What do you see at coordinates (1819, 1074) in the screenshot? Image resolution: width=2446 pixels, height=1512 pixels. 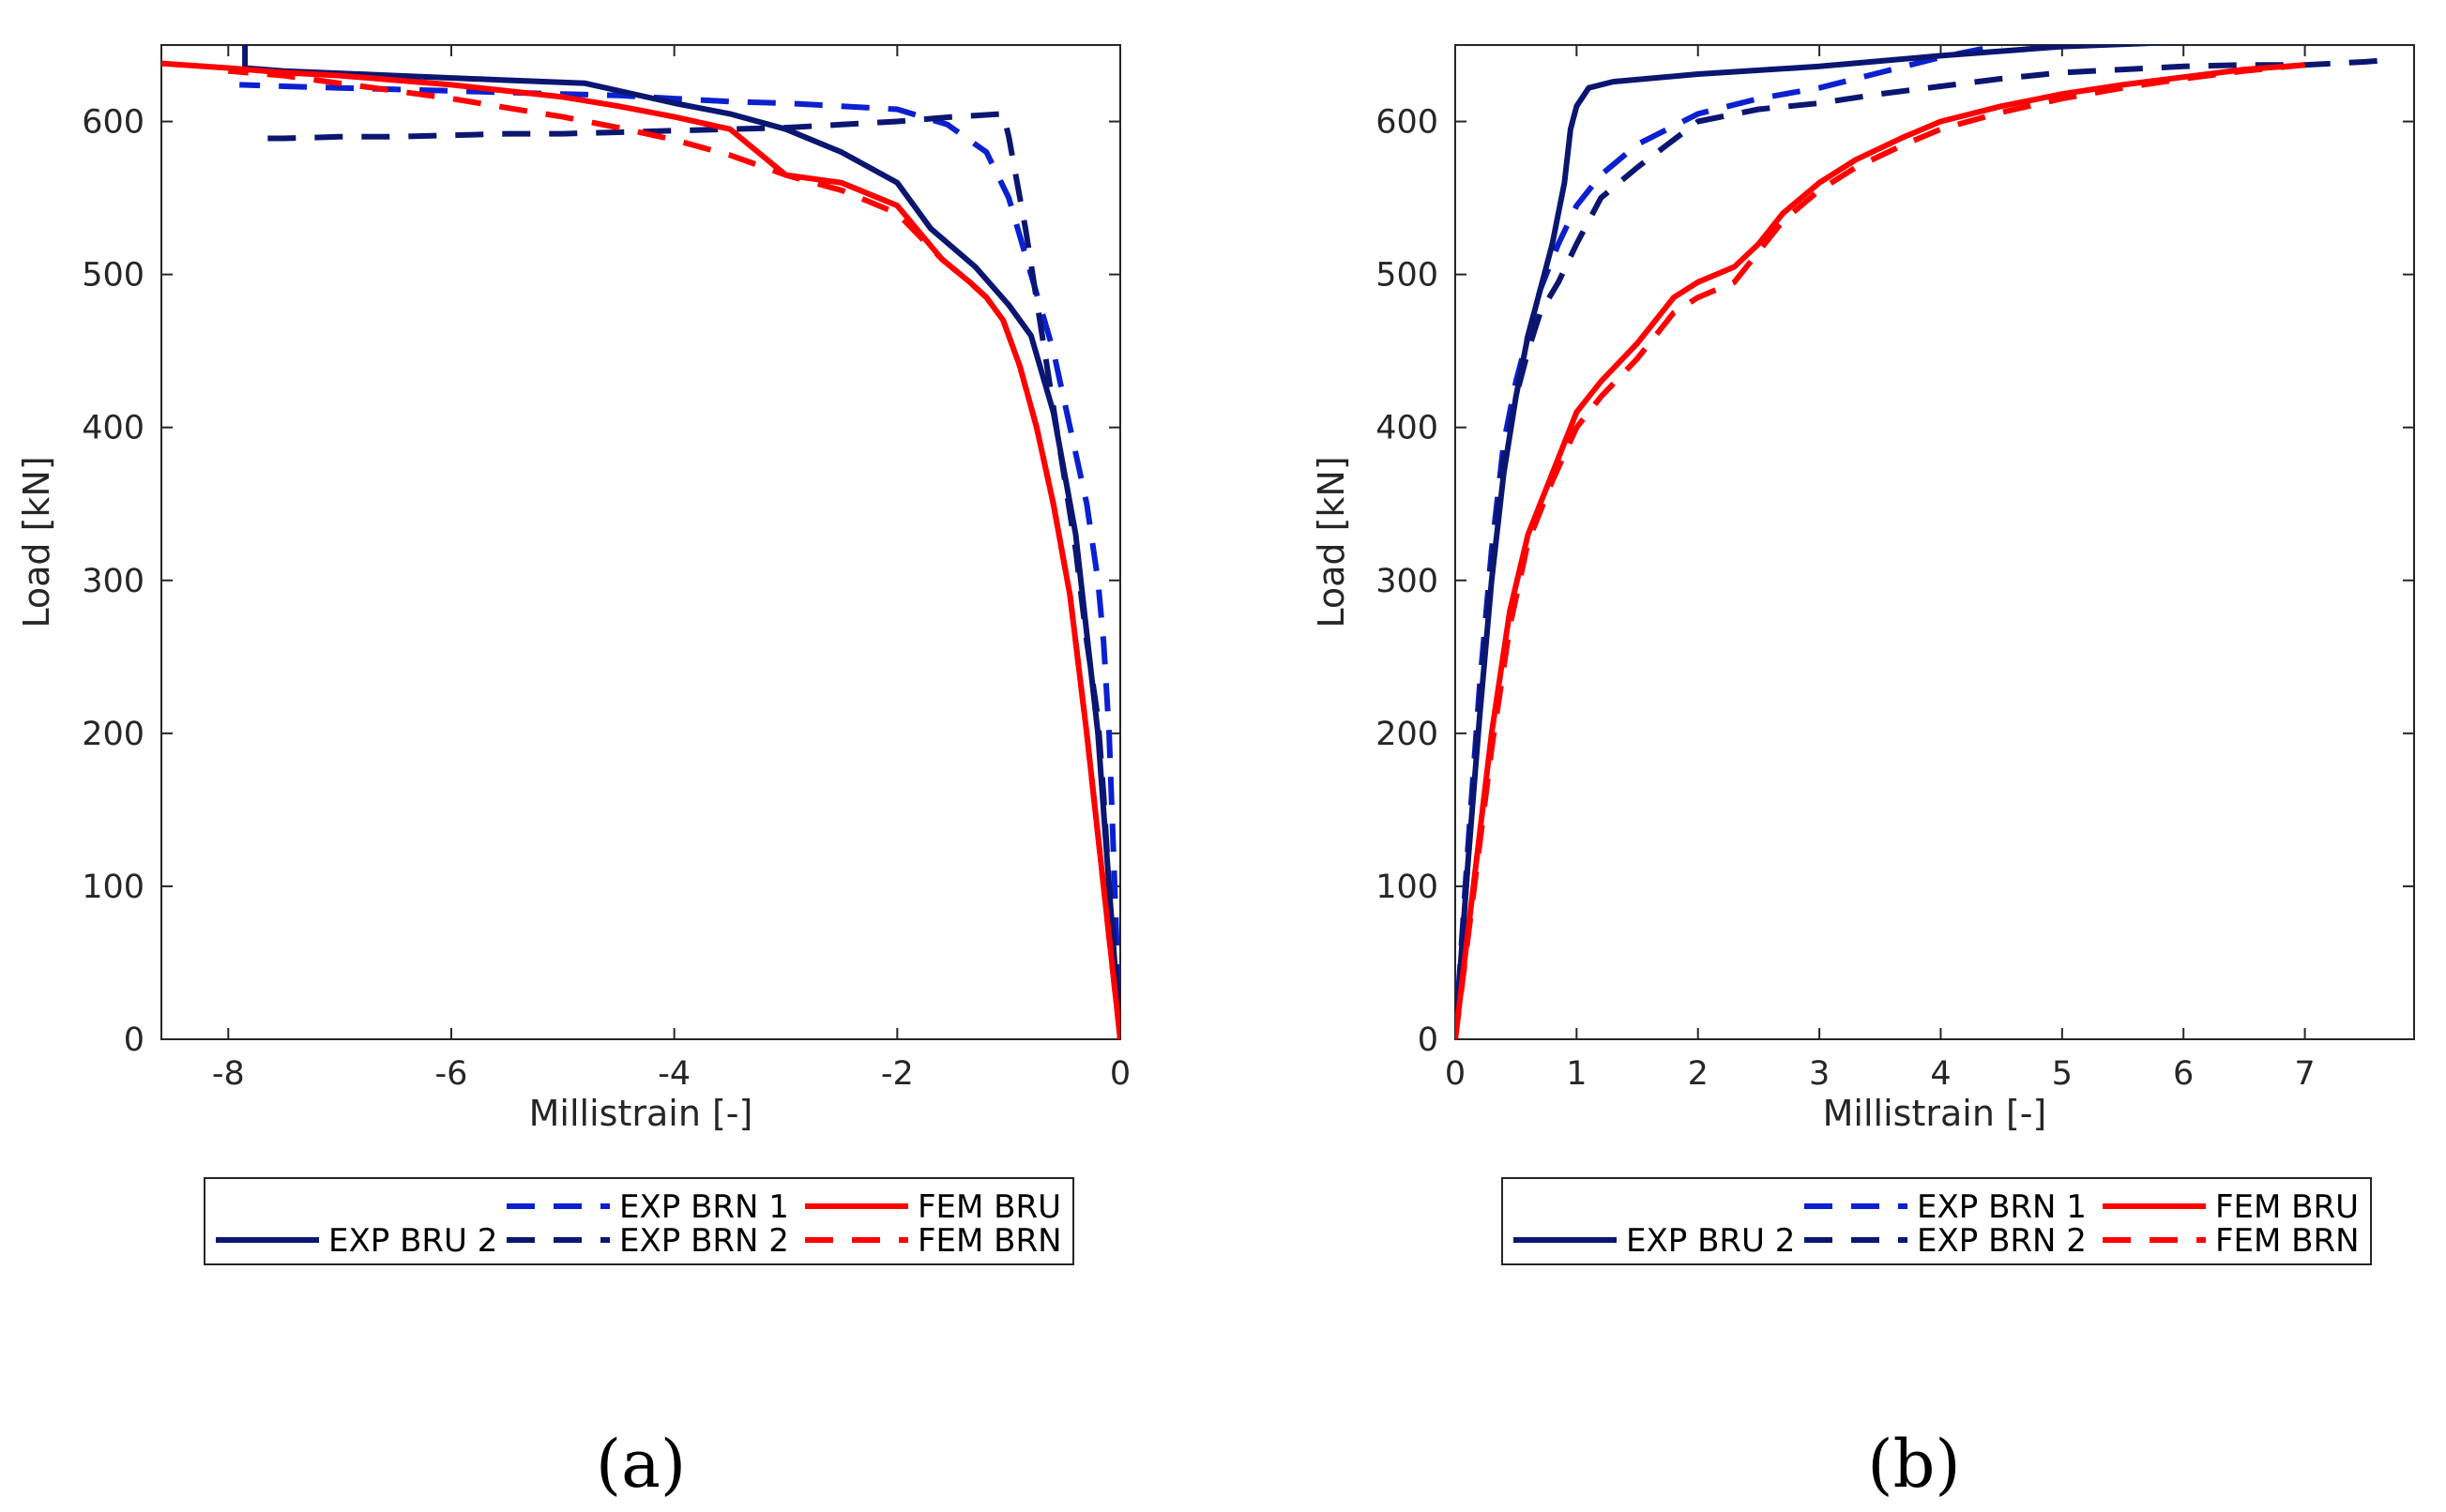 I see `x-tick-label: 3` at bounding box center [1819, 1074].